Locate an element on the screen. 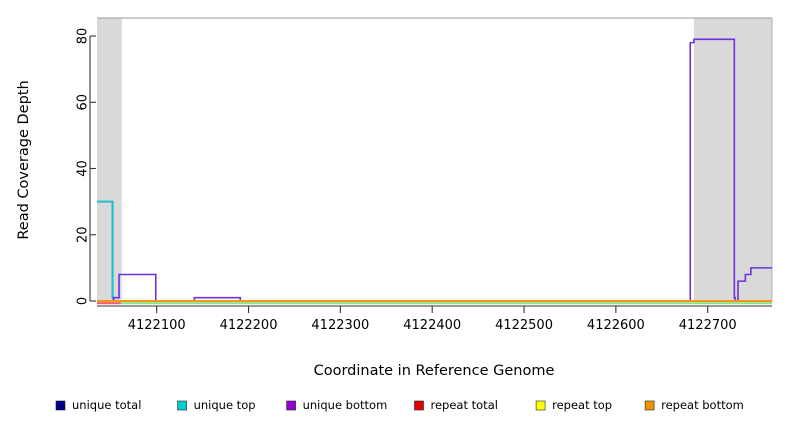  legend-label-unique-total: unique total is located at coordinates (106, 405).